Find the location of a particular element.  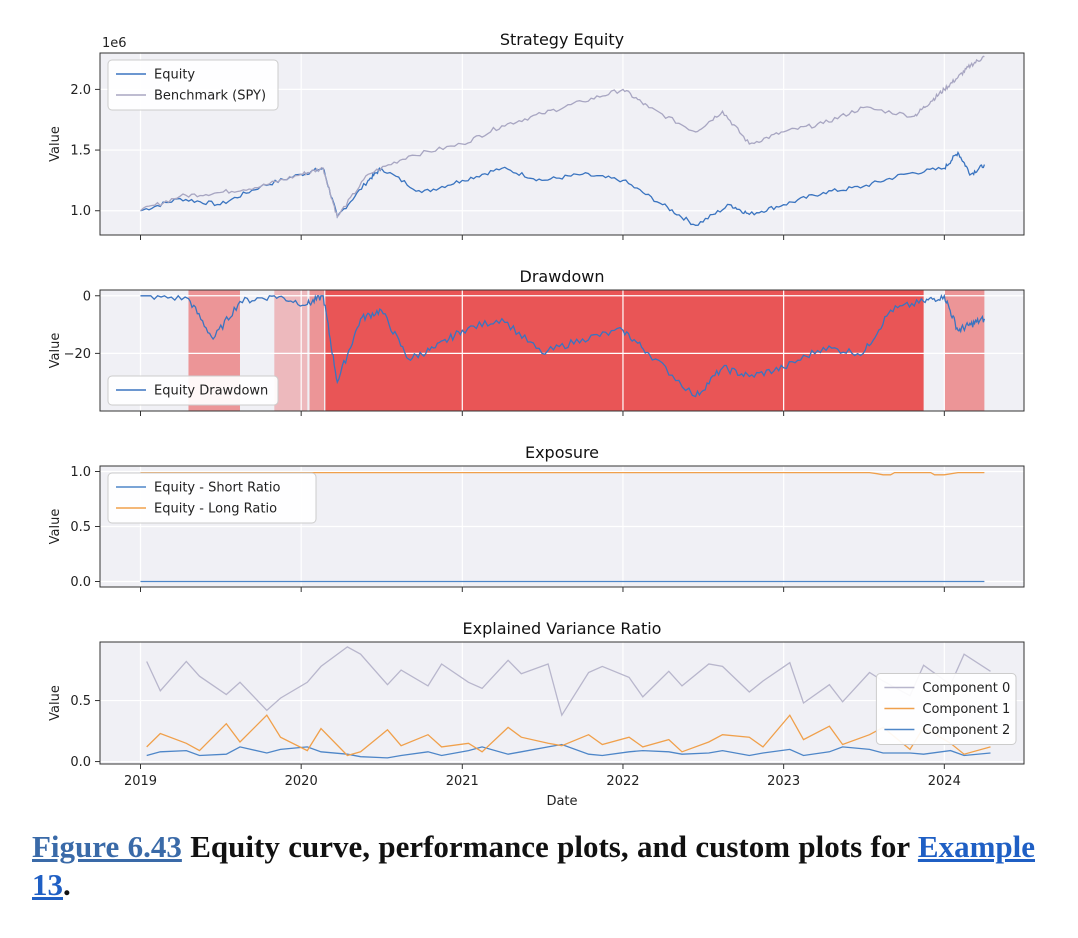

y-tick-label: 1.5 is located at coordinates (80, 151).